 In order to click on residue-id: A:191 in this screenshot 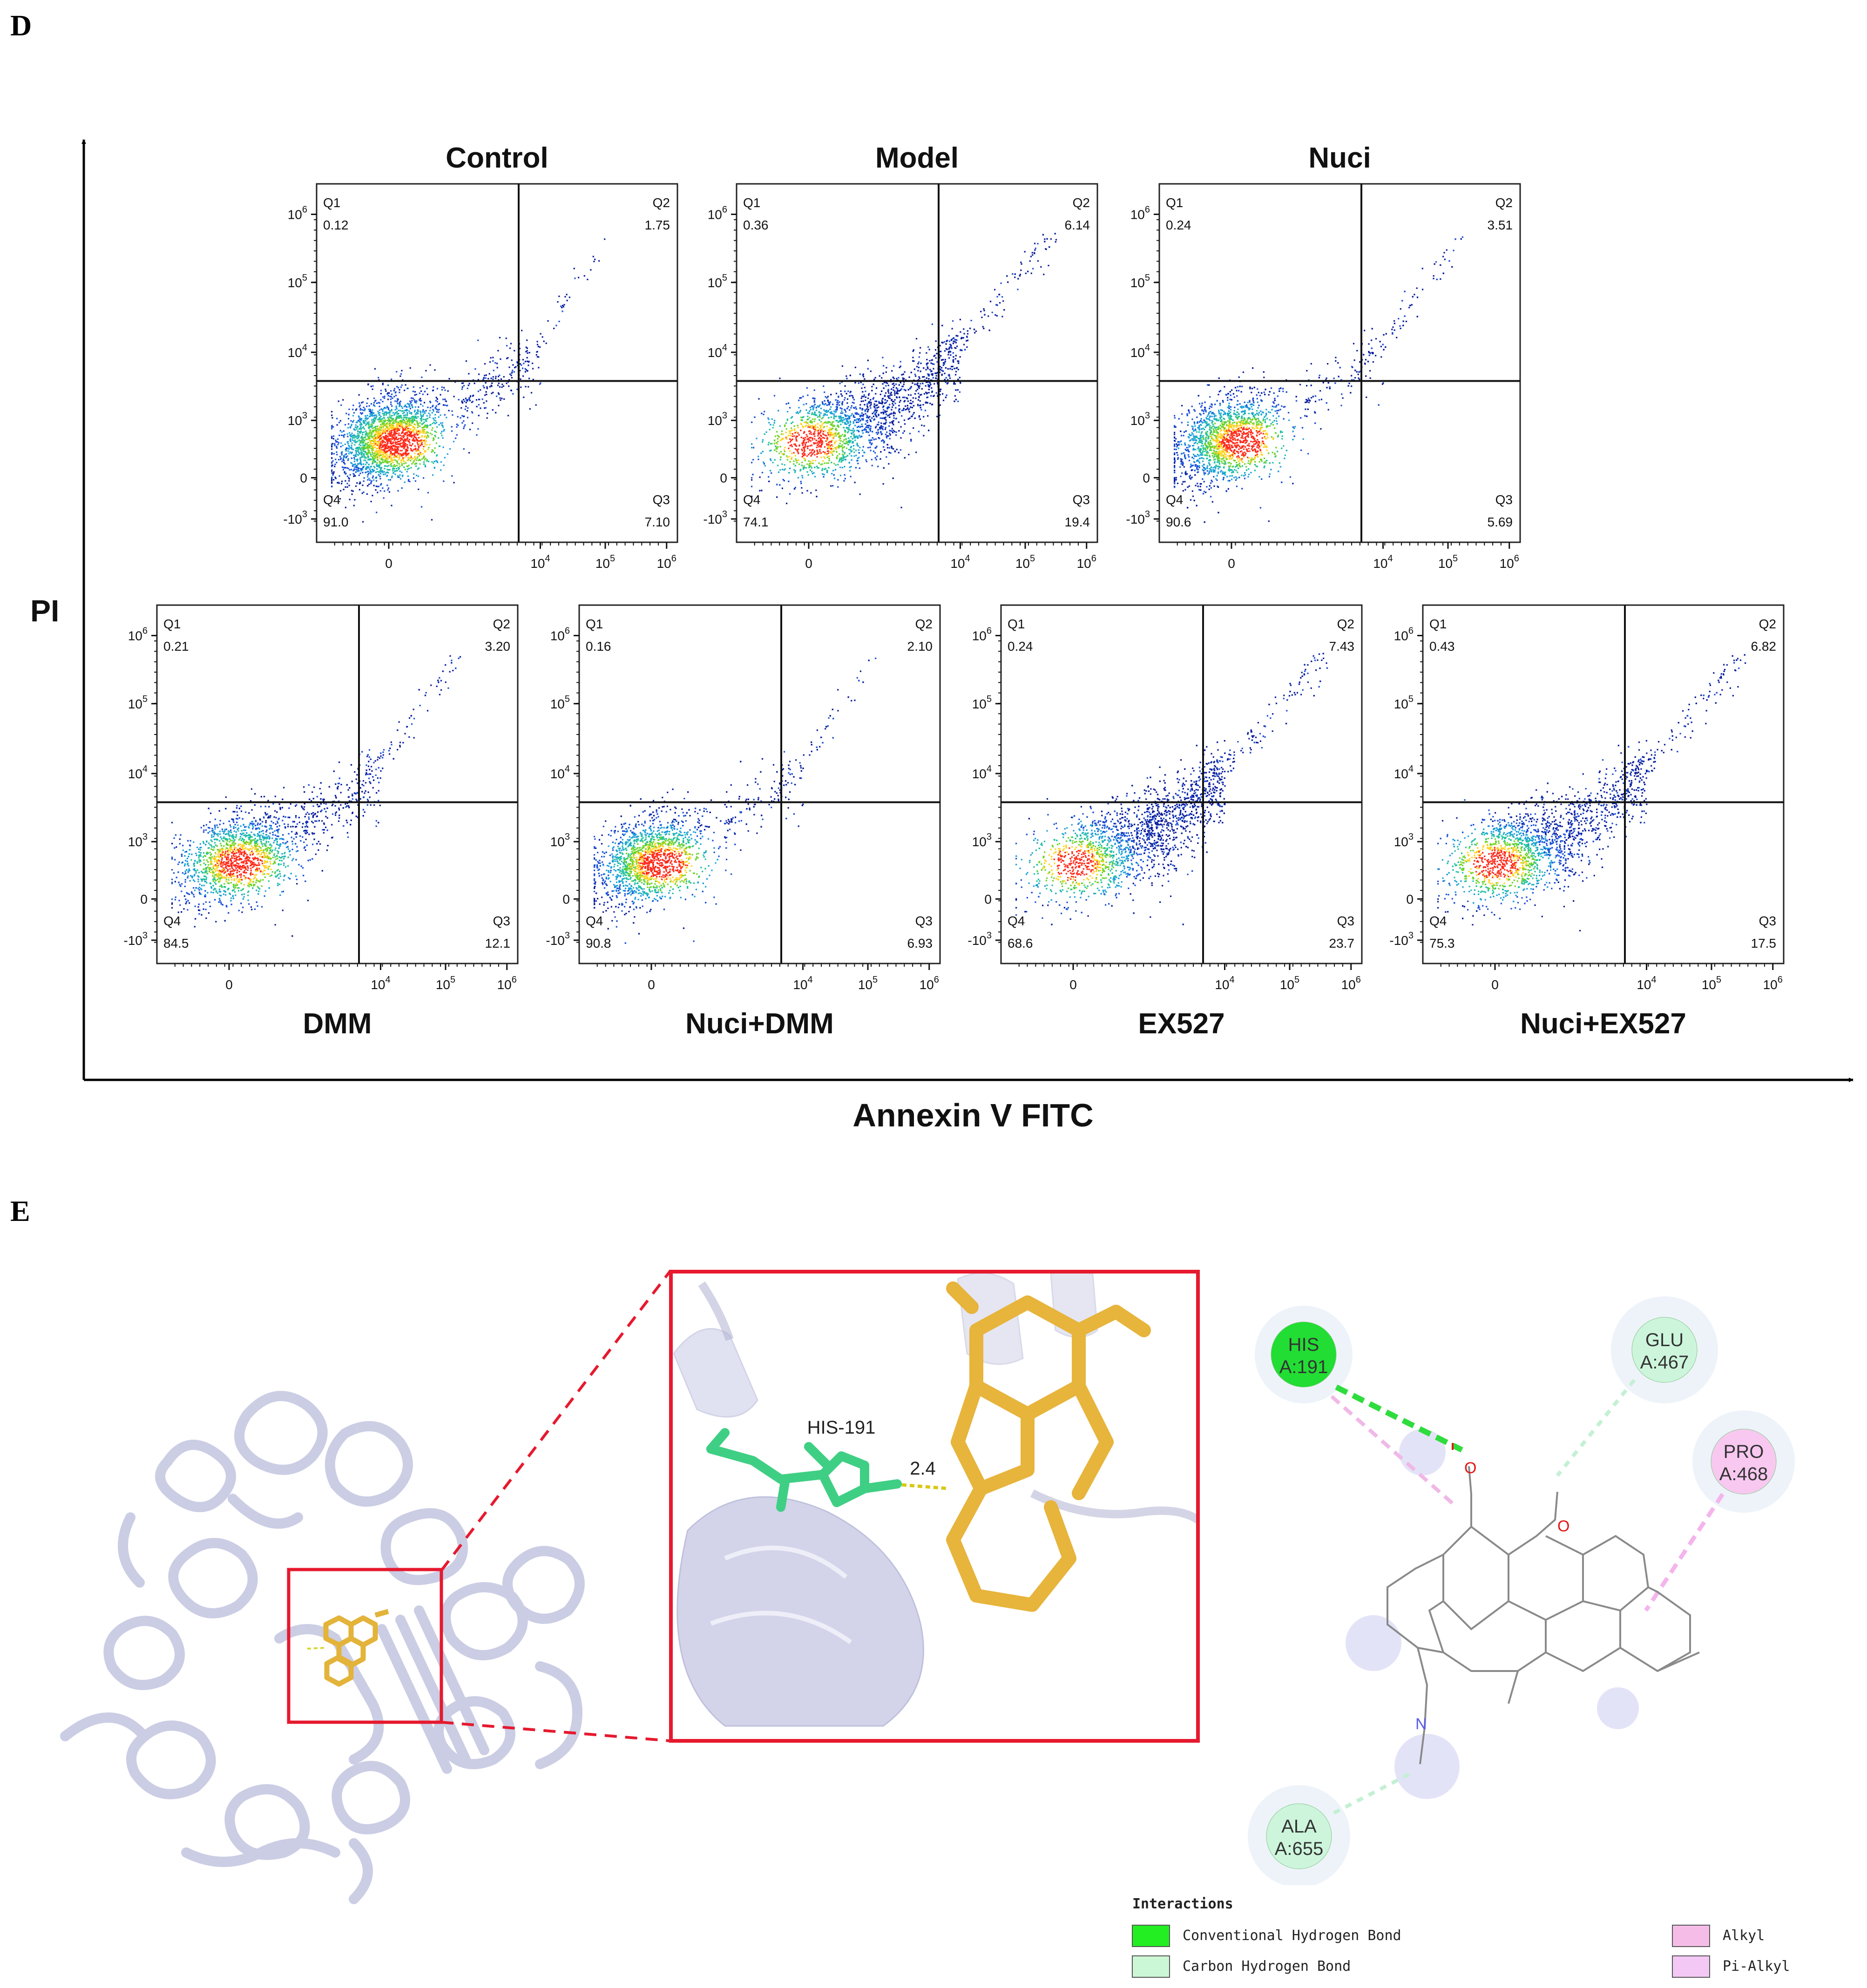, I will do `click(1303, 1367)`.